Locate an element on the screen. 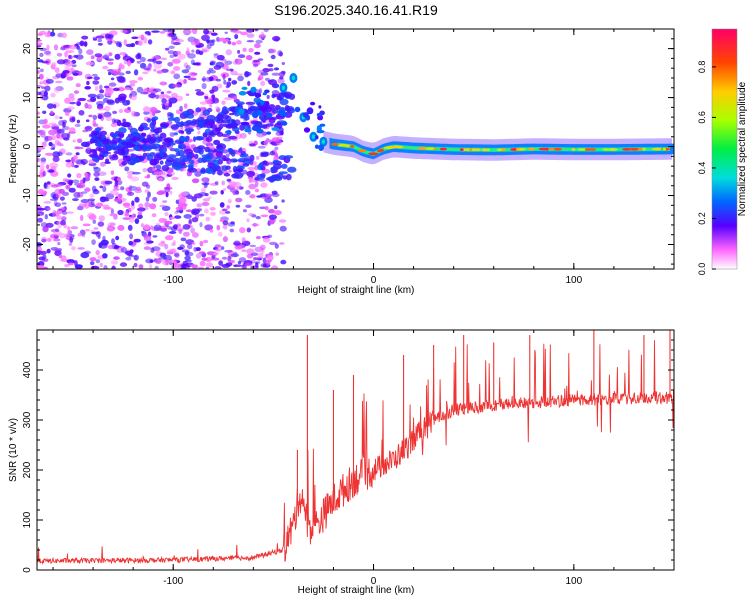  chart-title: S196.2025.340.16.41.R19 is located at coordinates (356, 10).